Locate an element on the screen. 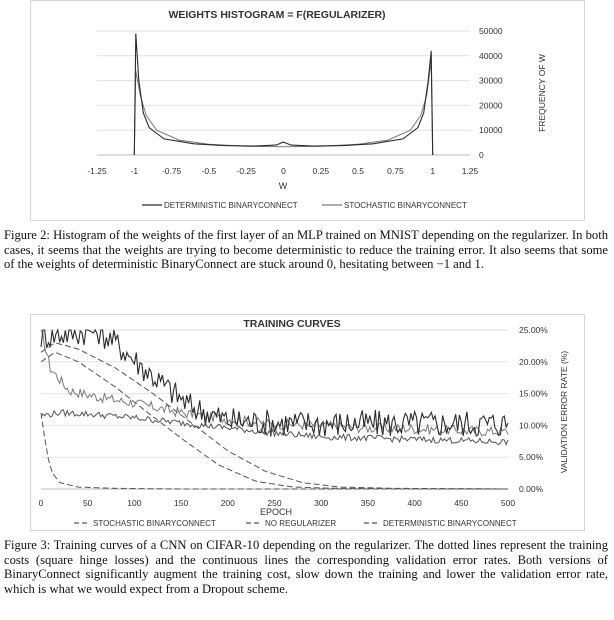  figure-2-title: WEIGHTS HISTOGRAM = F(REGULARIZER) is located at coordinates (276, 15).